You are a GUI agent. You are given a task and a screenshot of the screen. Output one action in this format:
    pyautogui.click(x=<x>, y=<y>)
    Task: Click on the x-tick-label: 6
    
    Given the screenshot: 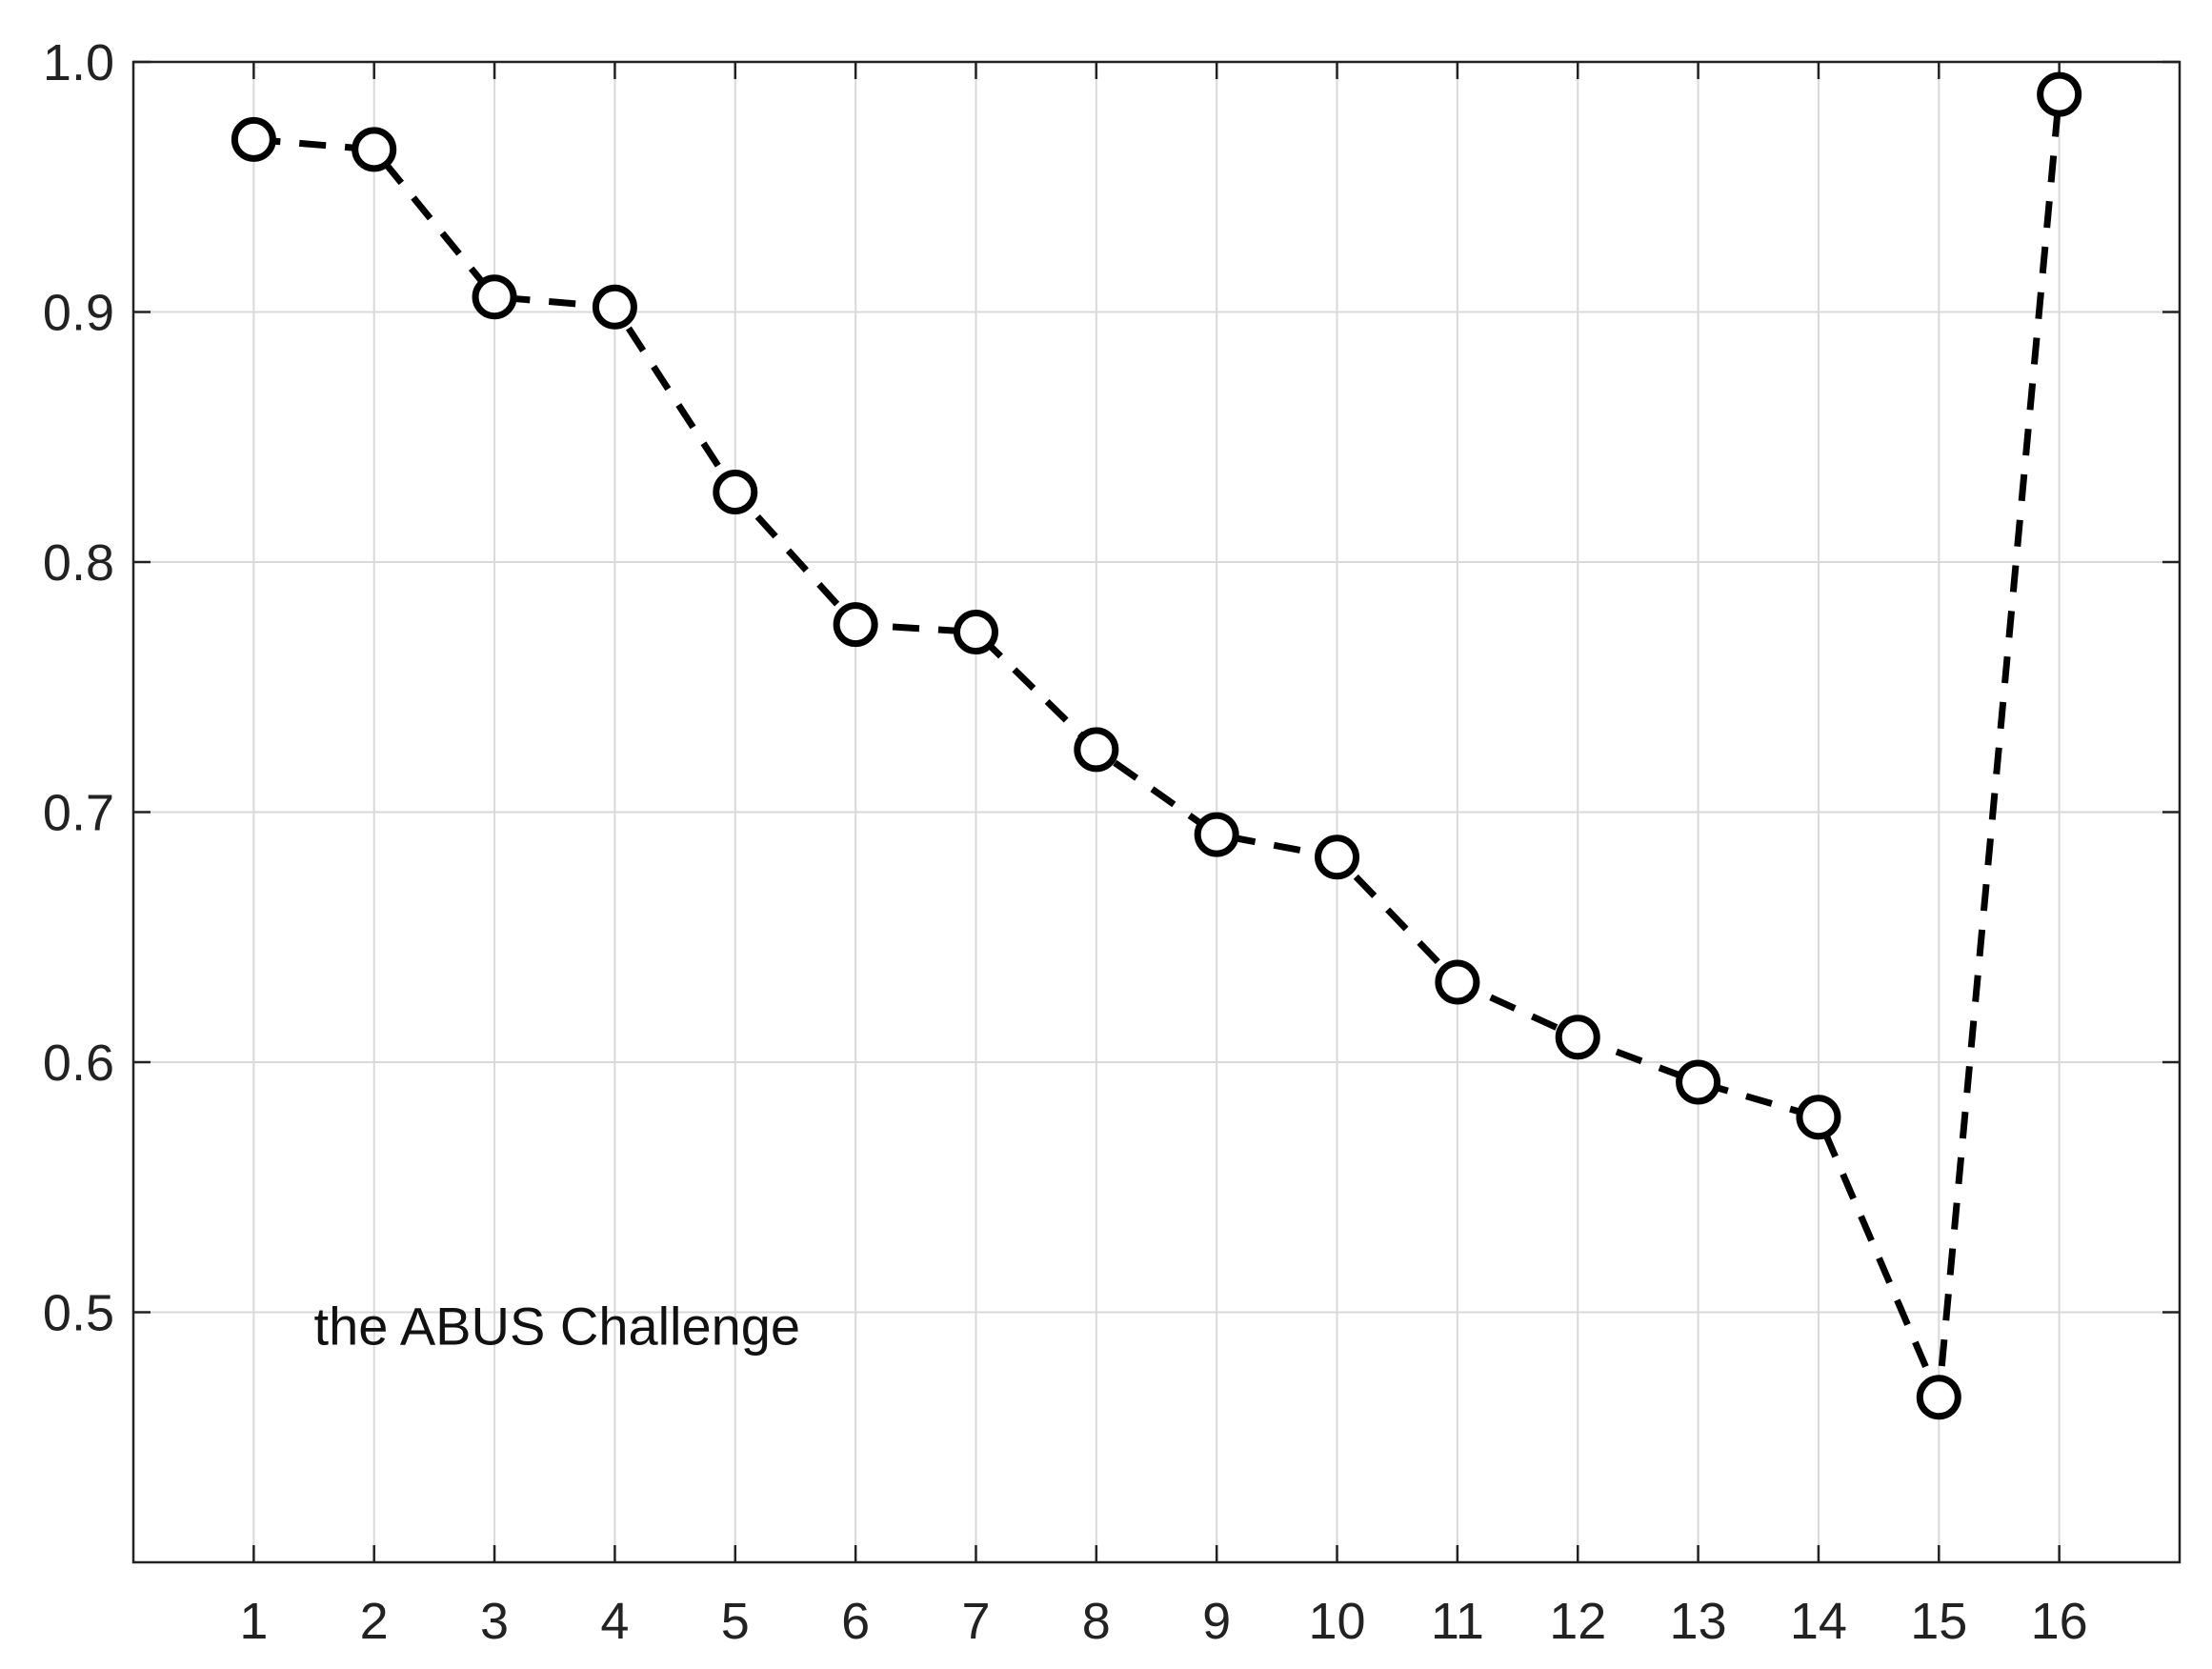 What is the action you would take?
    pyautogui.click(x=855, y=1621)
    